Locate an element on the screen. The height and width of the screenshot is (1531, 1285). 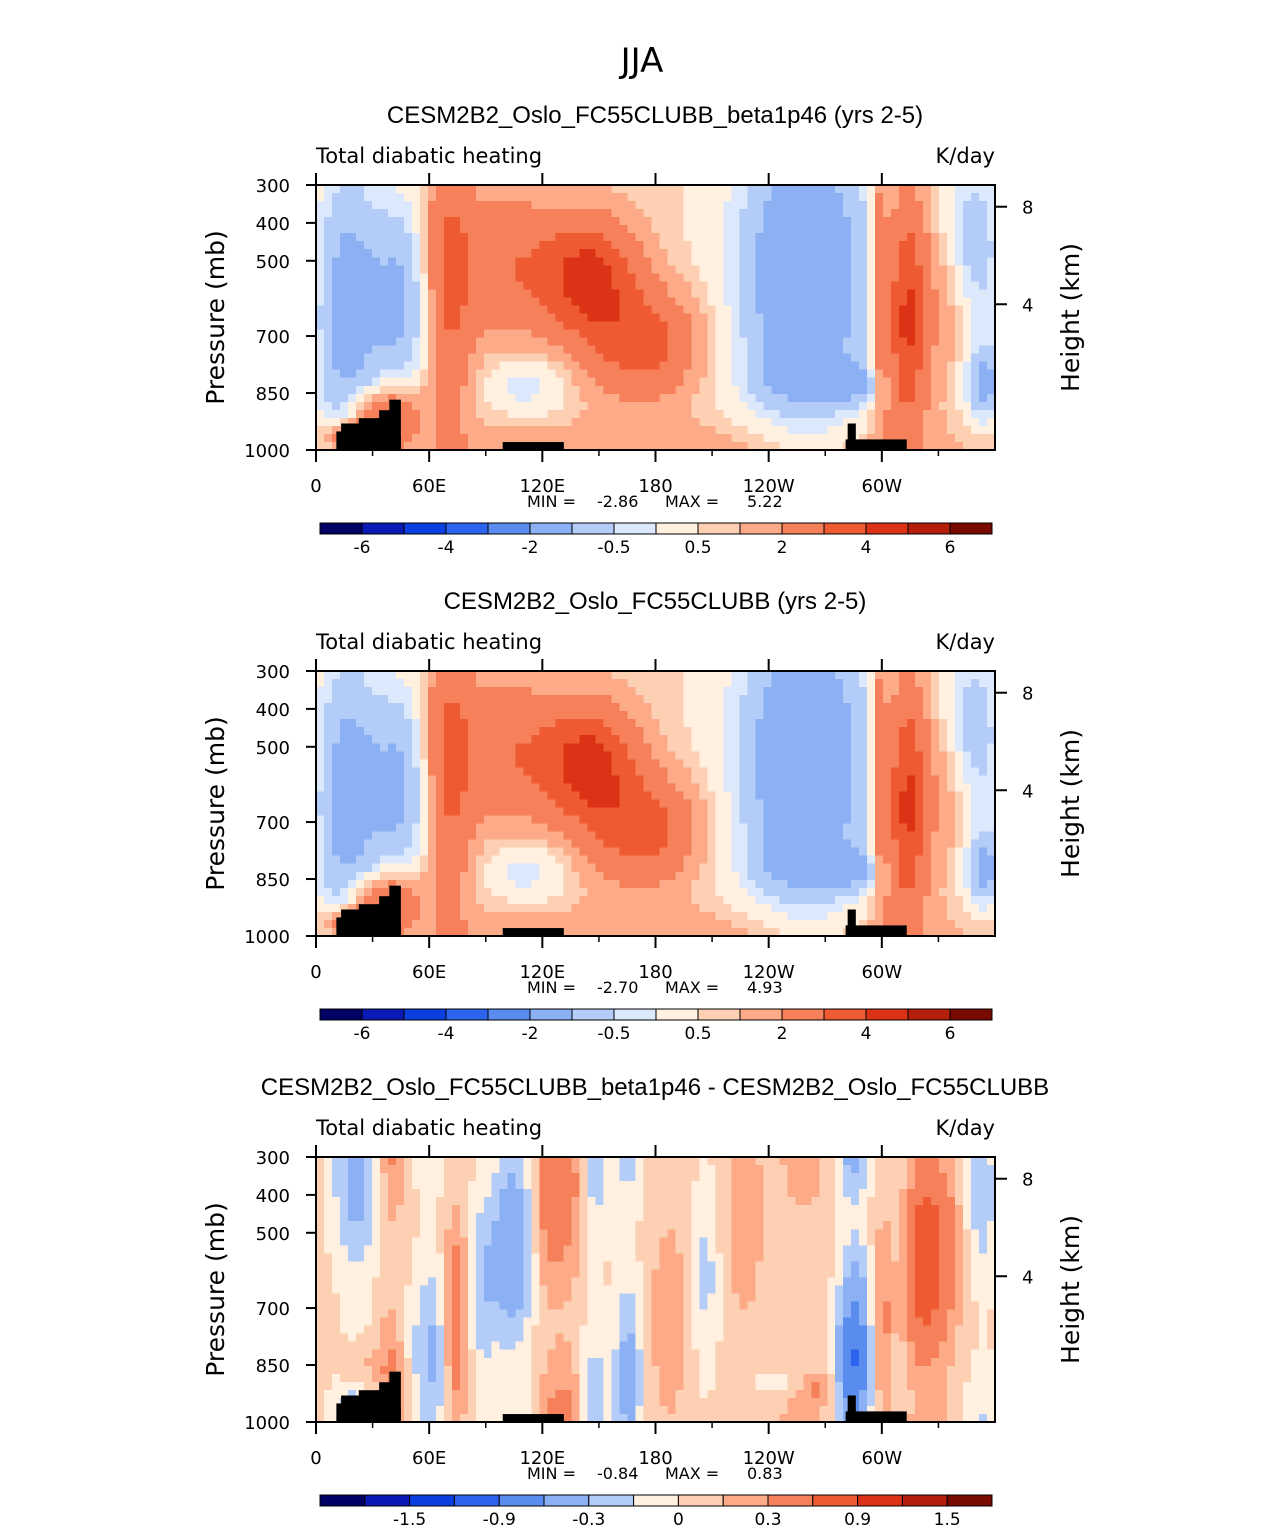
min-value: -2.86 is located at coordinates (617, 501).